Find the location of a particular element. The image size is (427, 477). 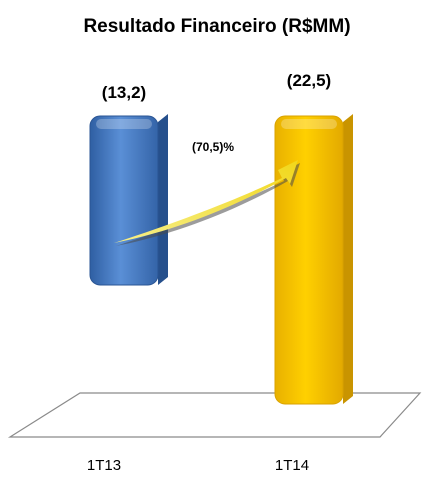

bar-1T14-body is located at coordinates (309, 260).